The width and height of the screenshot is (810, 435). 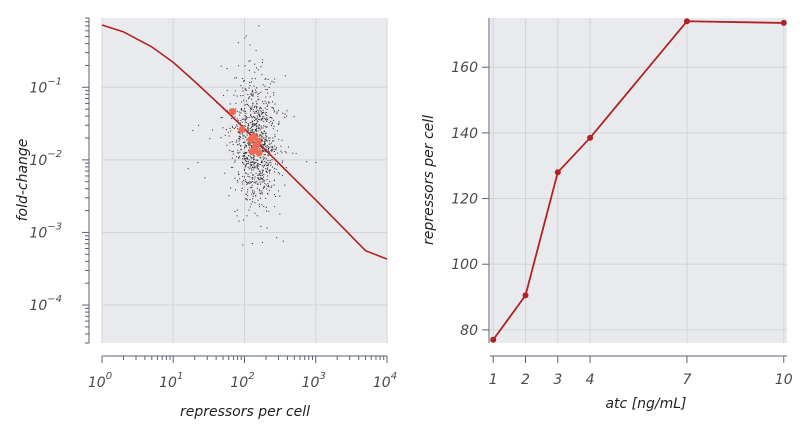 I want to click on left-x-tick-label: 10¹, so click(x=171, y=381).